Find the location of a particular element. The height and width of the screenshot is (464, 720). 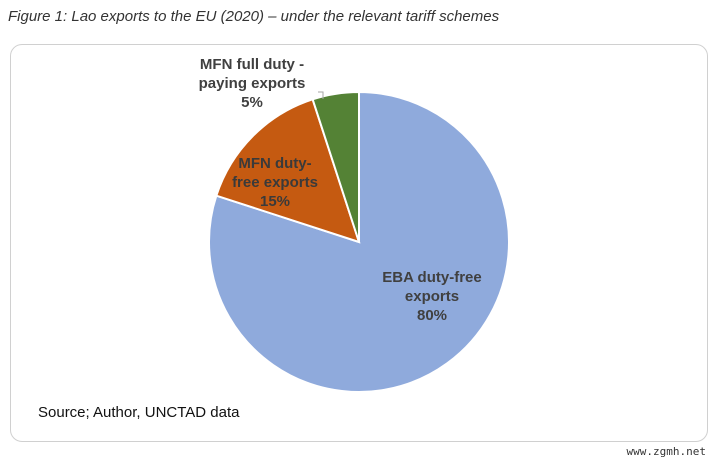

slice-label-1: EBA duty-free exports 80% is located at coordinates (431, 296).